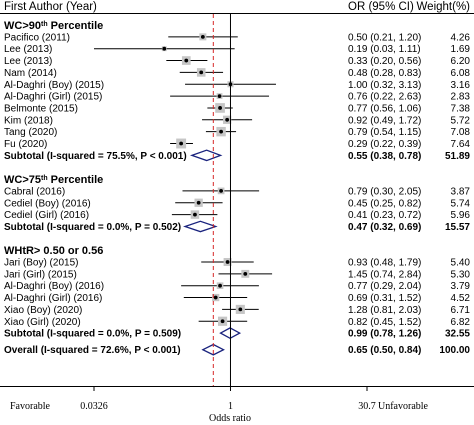  What do you see at coordinates (444, 7) in the screenshot?
I see `weight-column-header: Weight(%)` at bounding box center [444, 7].